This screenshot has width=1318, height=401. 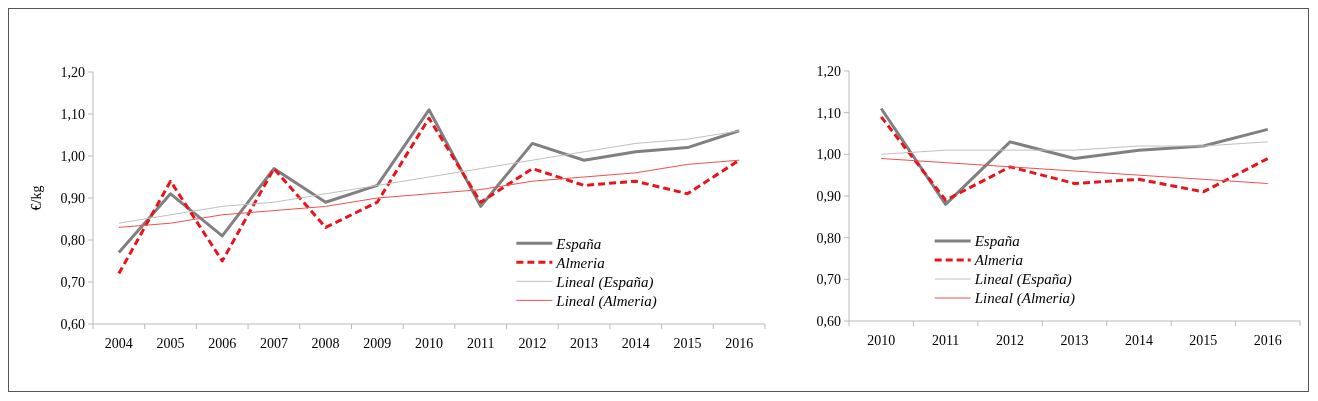 What do you see at coordinates (325, 343) in the screenshot?
I see `x-tick-label: 2008` at bounding box center [325, 343].